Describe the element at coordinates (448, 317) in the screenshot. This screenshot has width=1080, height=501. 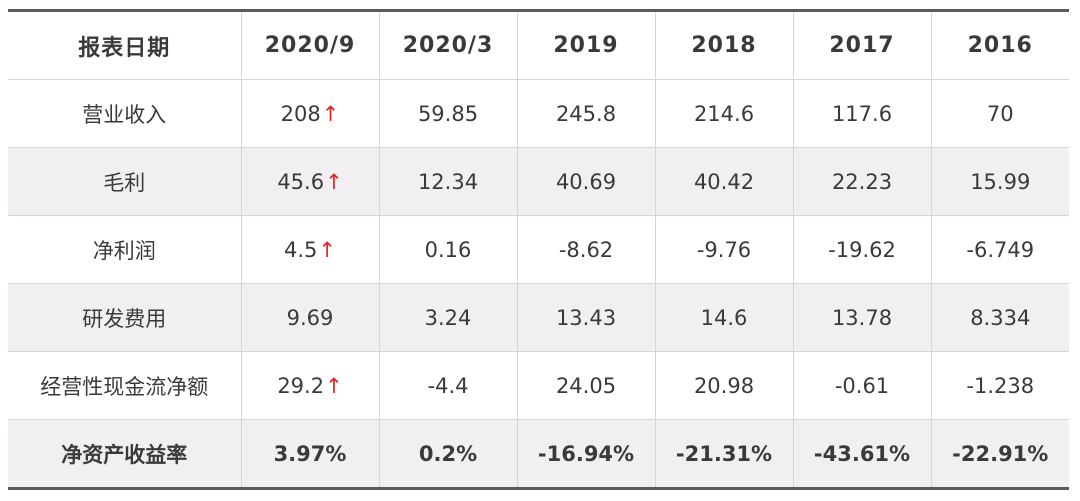
I see `table-cell: 3.24` at that location.